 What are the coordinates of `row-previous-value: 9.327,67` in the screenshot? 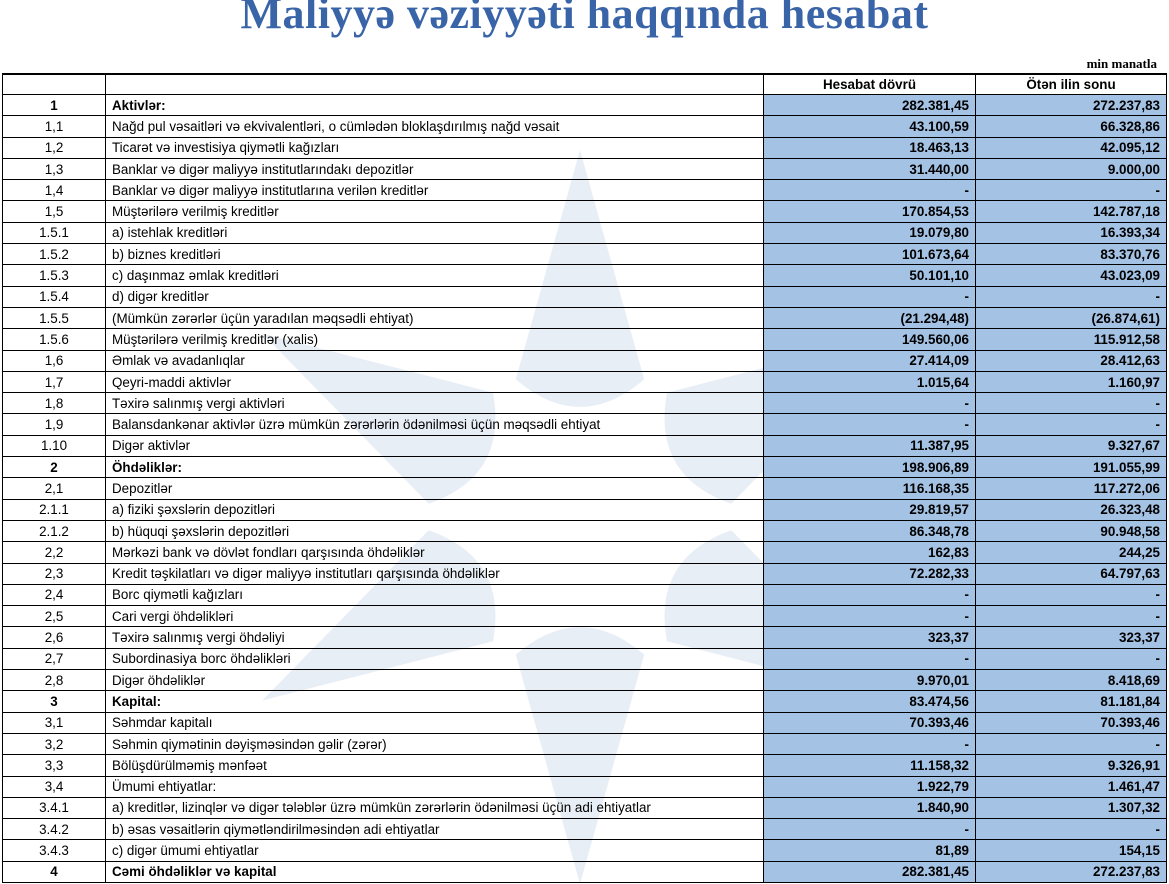 It's located at (1071, 446).